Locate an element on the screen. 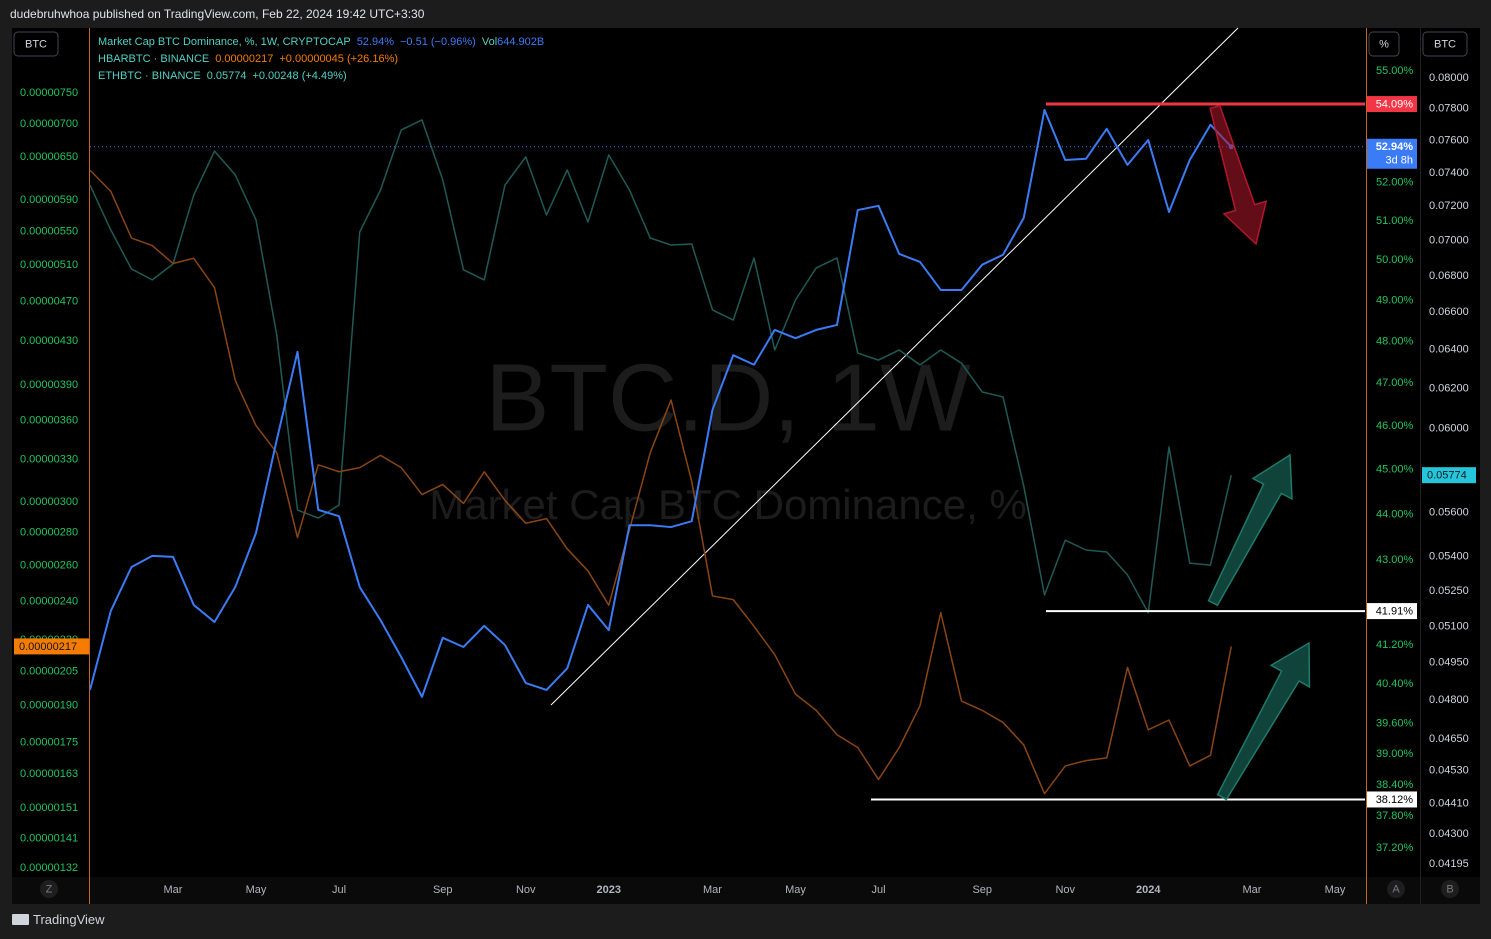 The image size is (1491, 939). axis-tick-label: 0.04195 is located at coordinates (1449, 864).